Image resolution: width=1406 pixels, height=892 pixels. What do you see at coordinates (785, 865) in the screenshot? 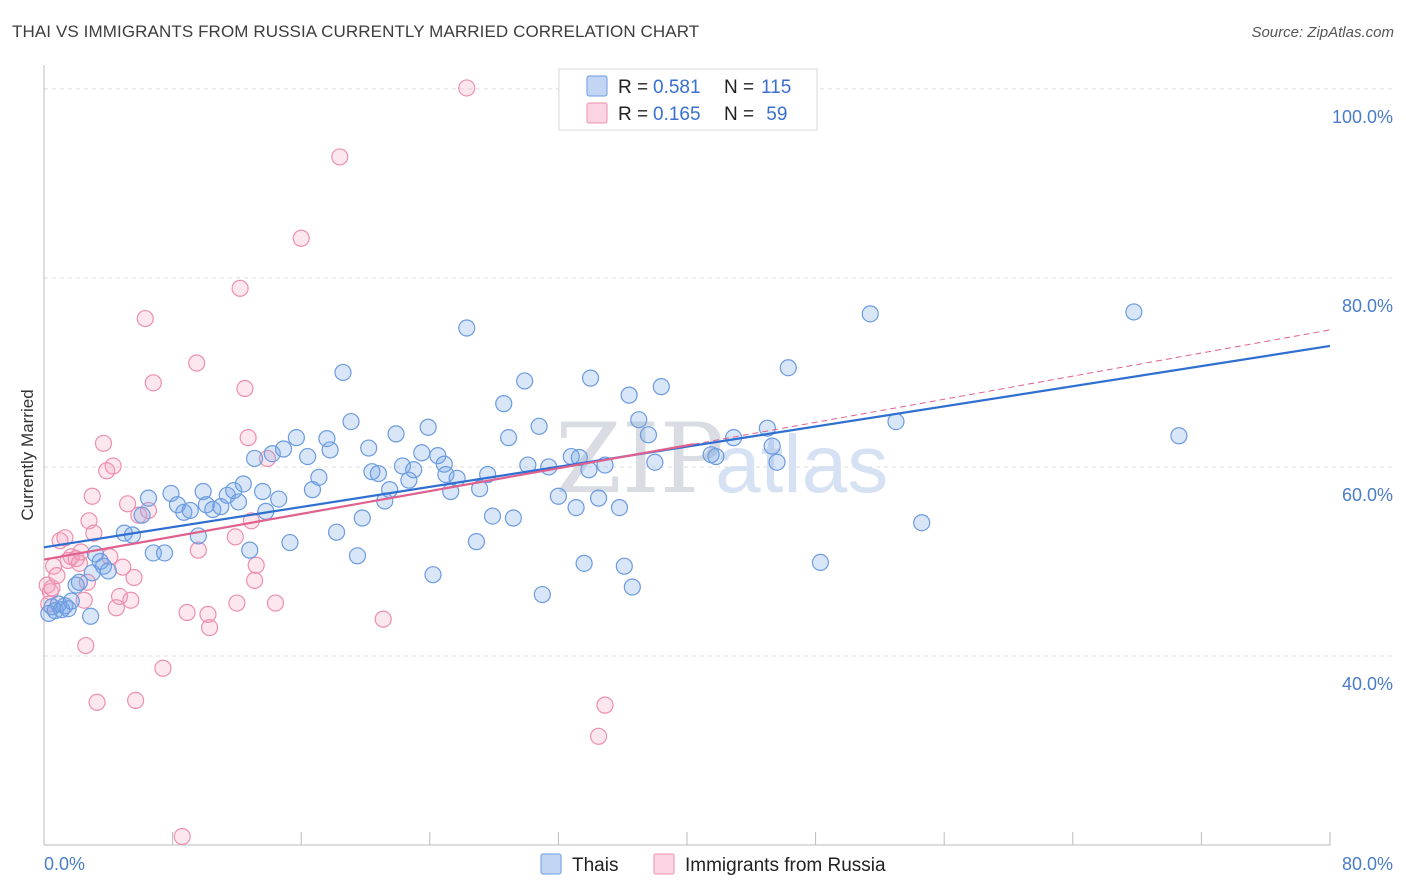
I see `bottom-legend-label-russia: Immigrants from Russia` at bounding box center [785, 865].